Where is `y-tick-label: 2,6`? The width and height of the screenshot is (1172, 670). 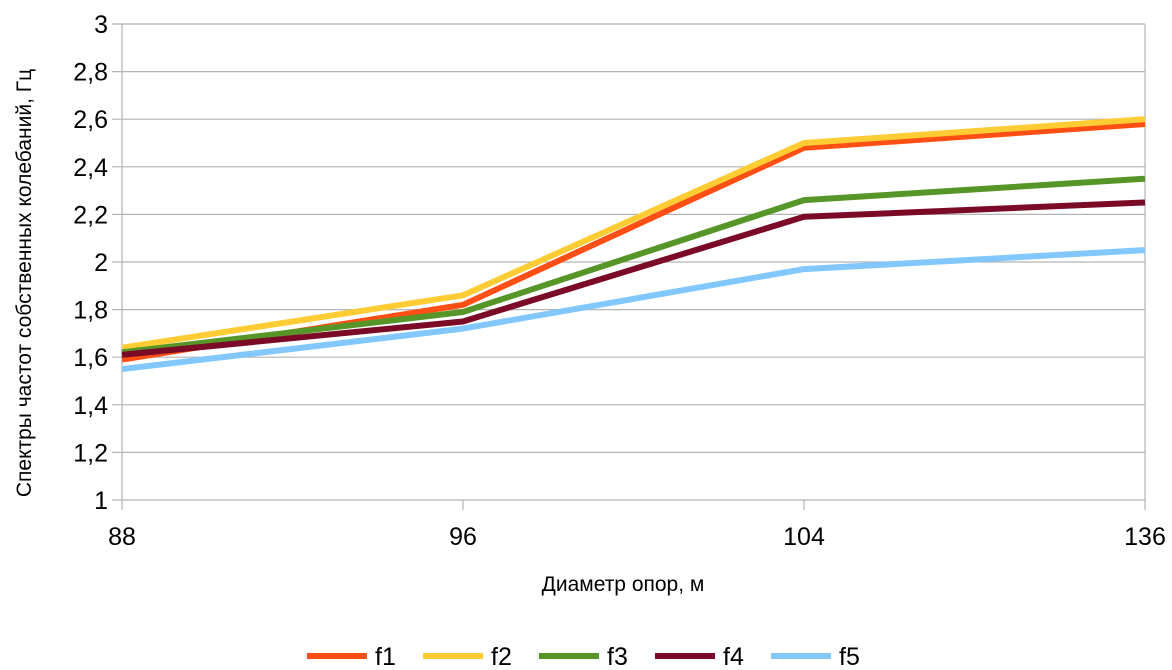
y-tick-label: 2,6 is located at coordinates (90, 120).